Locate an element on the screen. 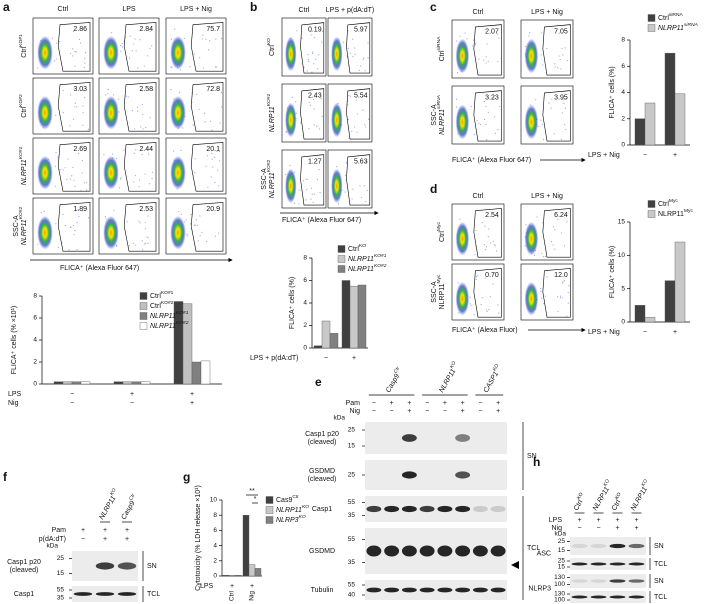  legend-label: Cas9Ctr is located at coordinates (287, 498).